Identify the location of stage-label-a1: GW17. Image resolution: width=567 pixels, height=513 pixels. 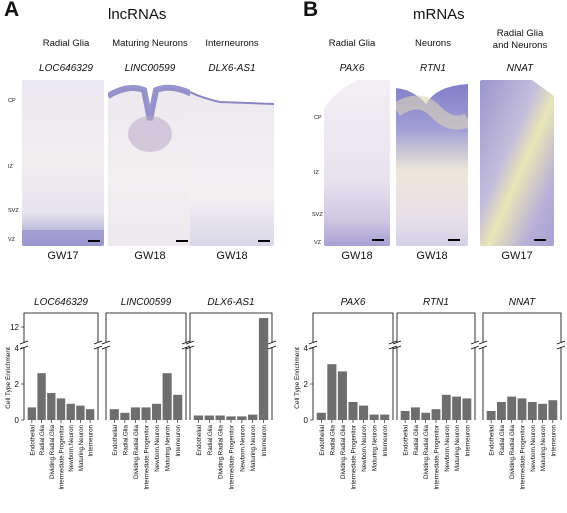
(63, 256).